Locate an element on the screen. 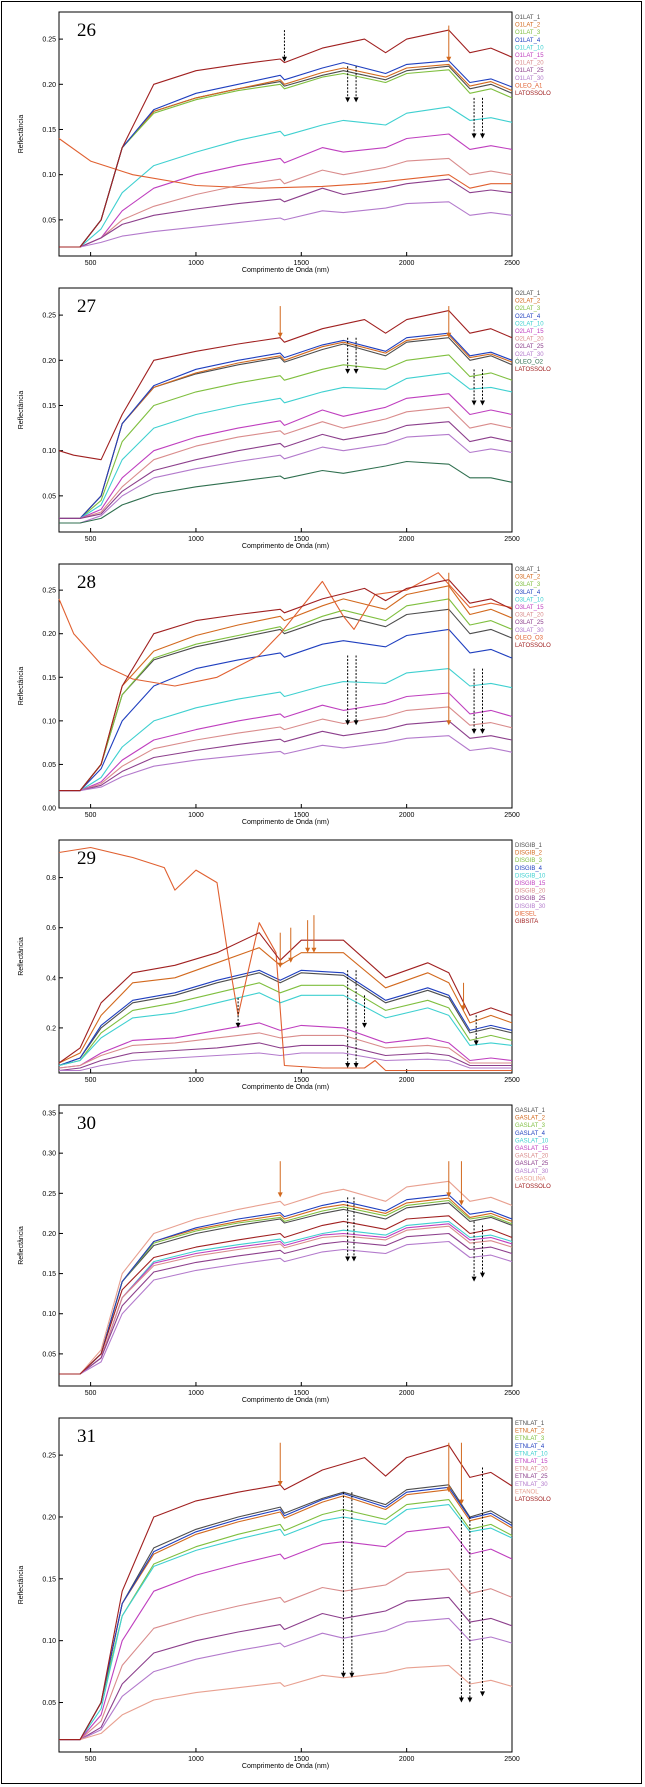  panel-number-label: 26 is located at coordinates (86, 30).